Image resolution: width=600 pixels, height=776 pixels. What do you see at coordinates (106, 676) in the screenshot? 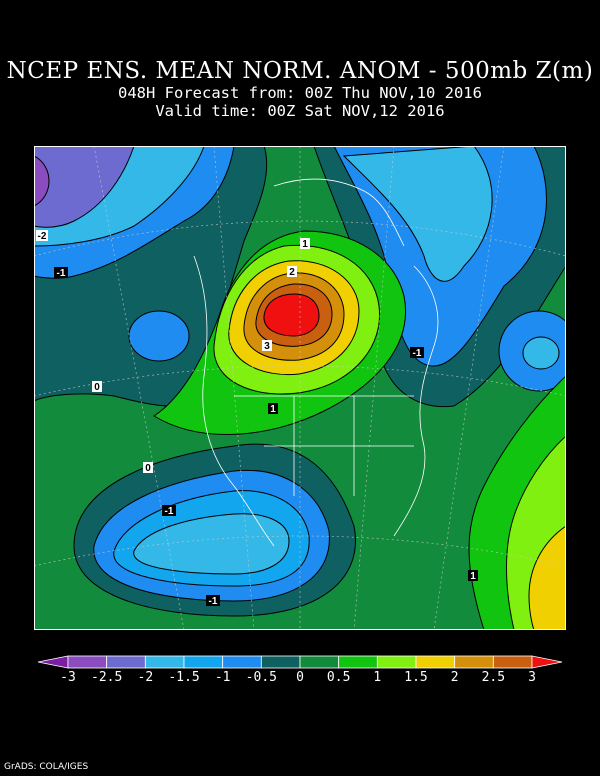
I see `colorbar-tick-label: -2.5` at bounding box center [106, 676].